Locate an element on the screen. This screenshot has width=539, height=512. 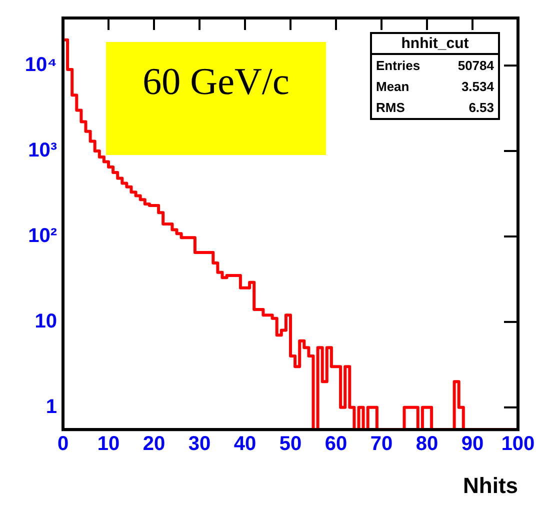
x-tick-label: 0 is located at coordinates (63, 444).